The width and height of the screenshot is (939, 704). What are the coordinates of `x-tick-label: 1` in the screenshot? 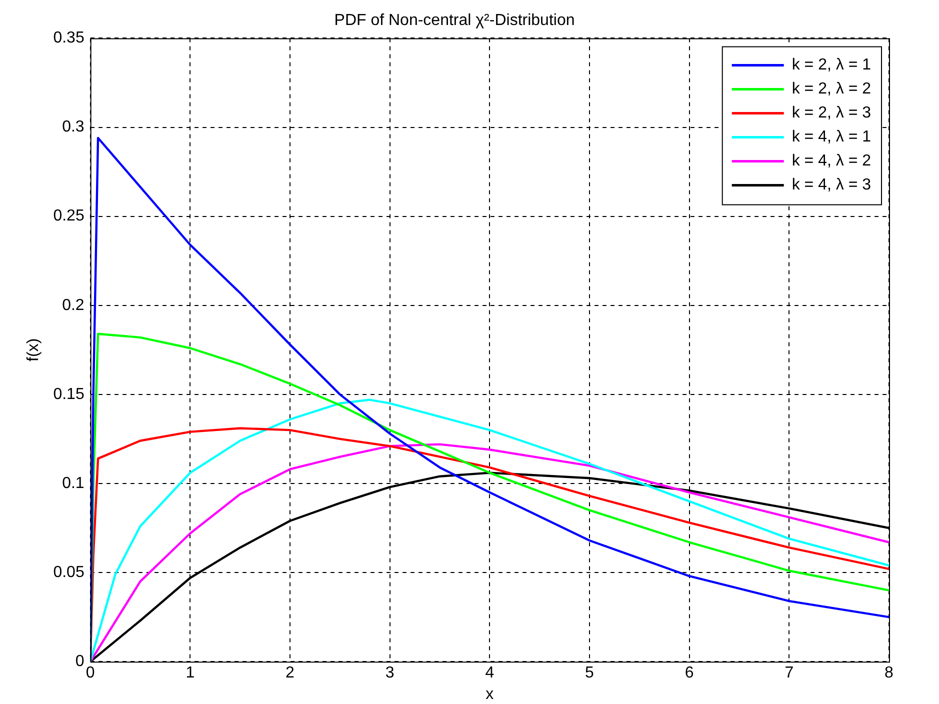 It's located at (190, 673).